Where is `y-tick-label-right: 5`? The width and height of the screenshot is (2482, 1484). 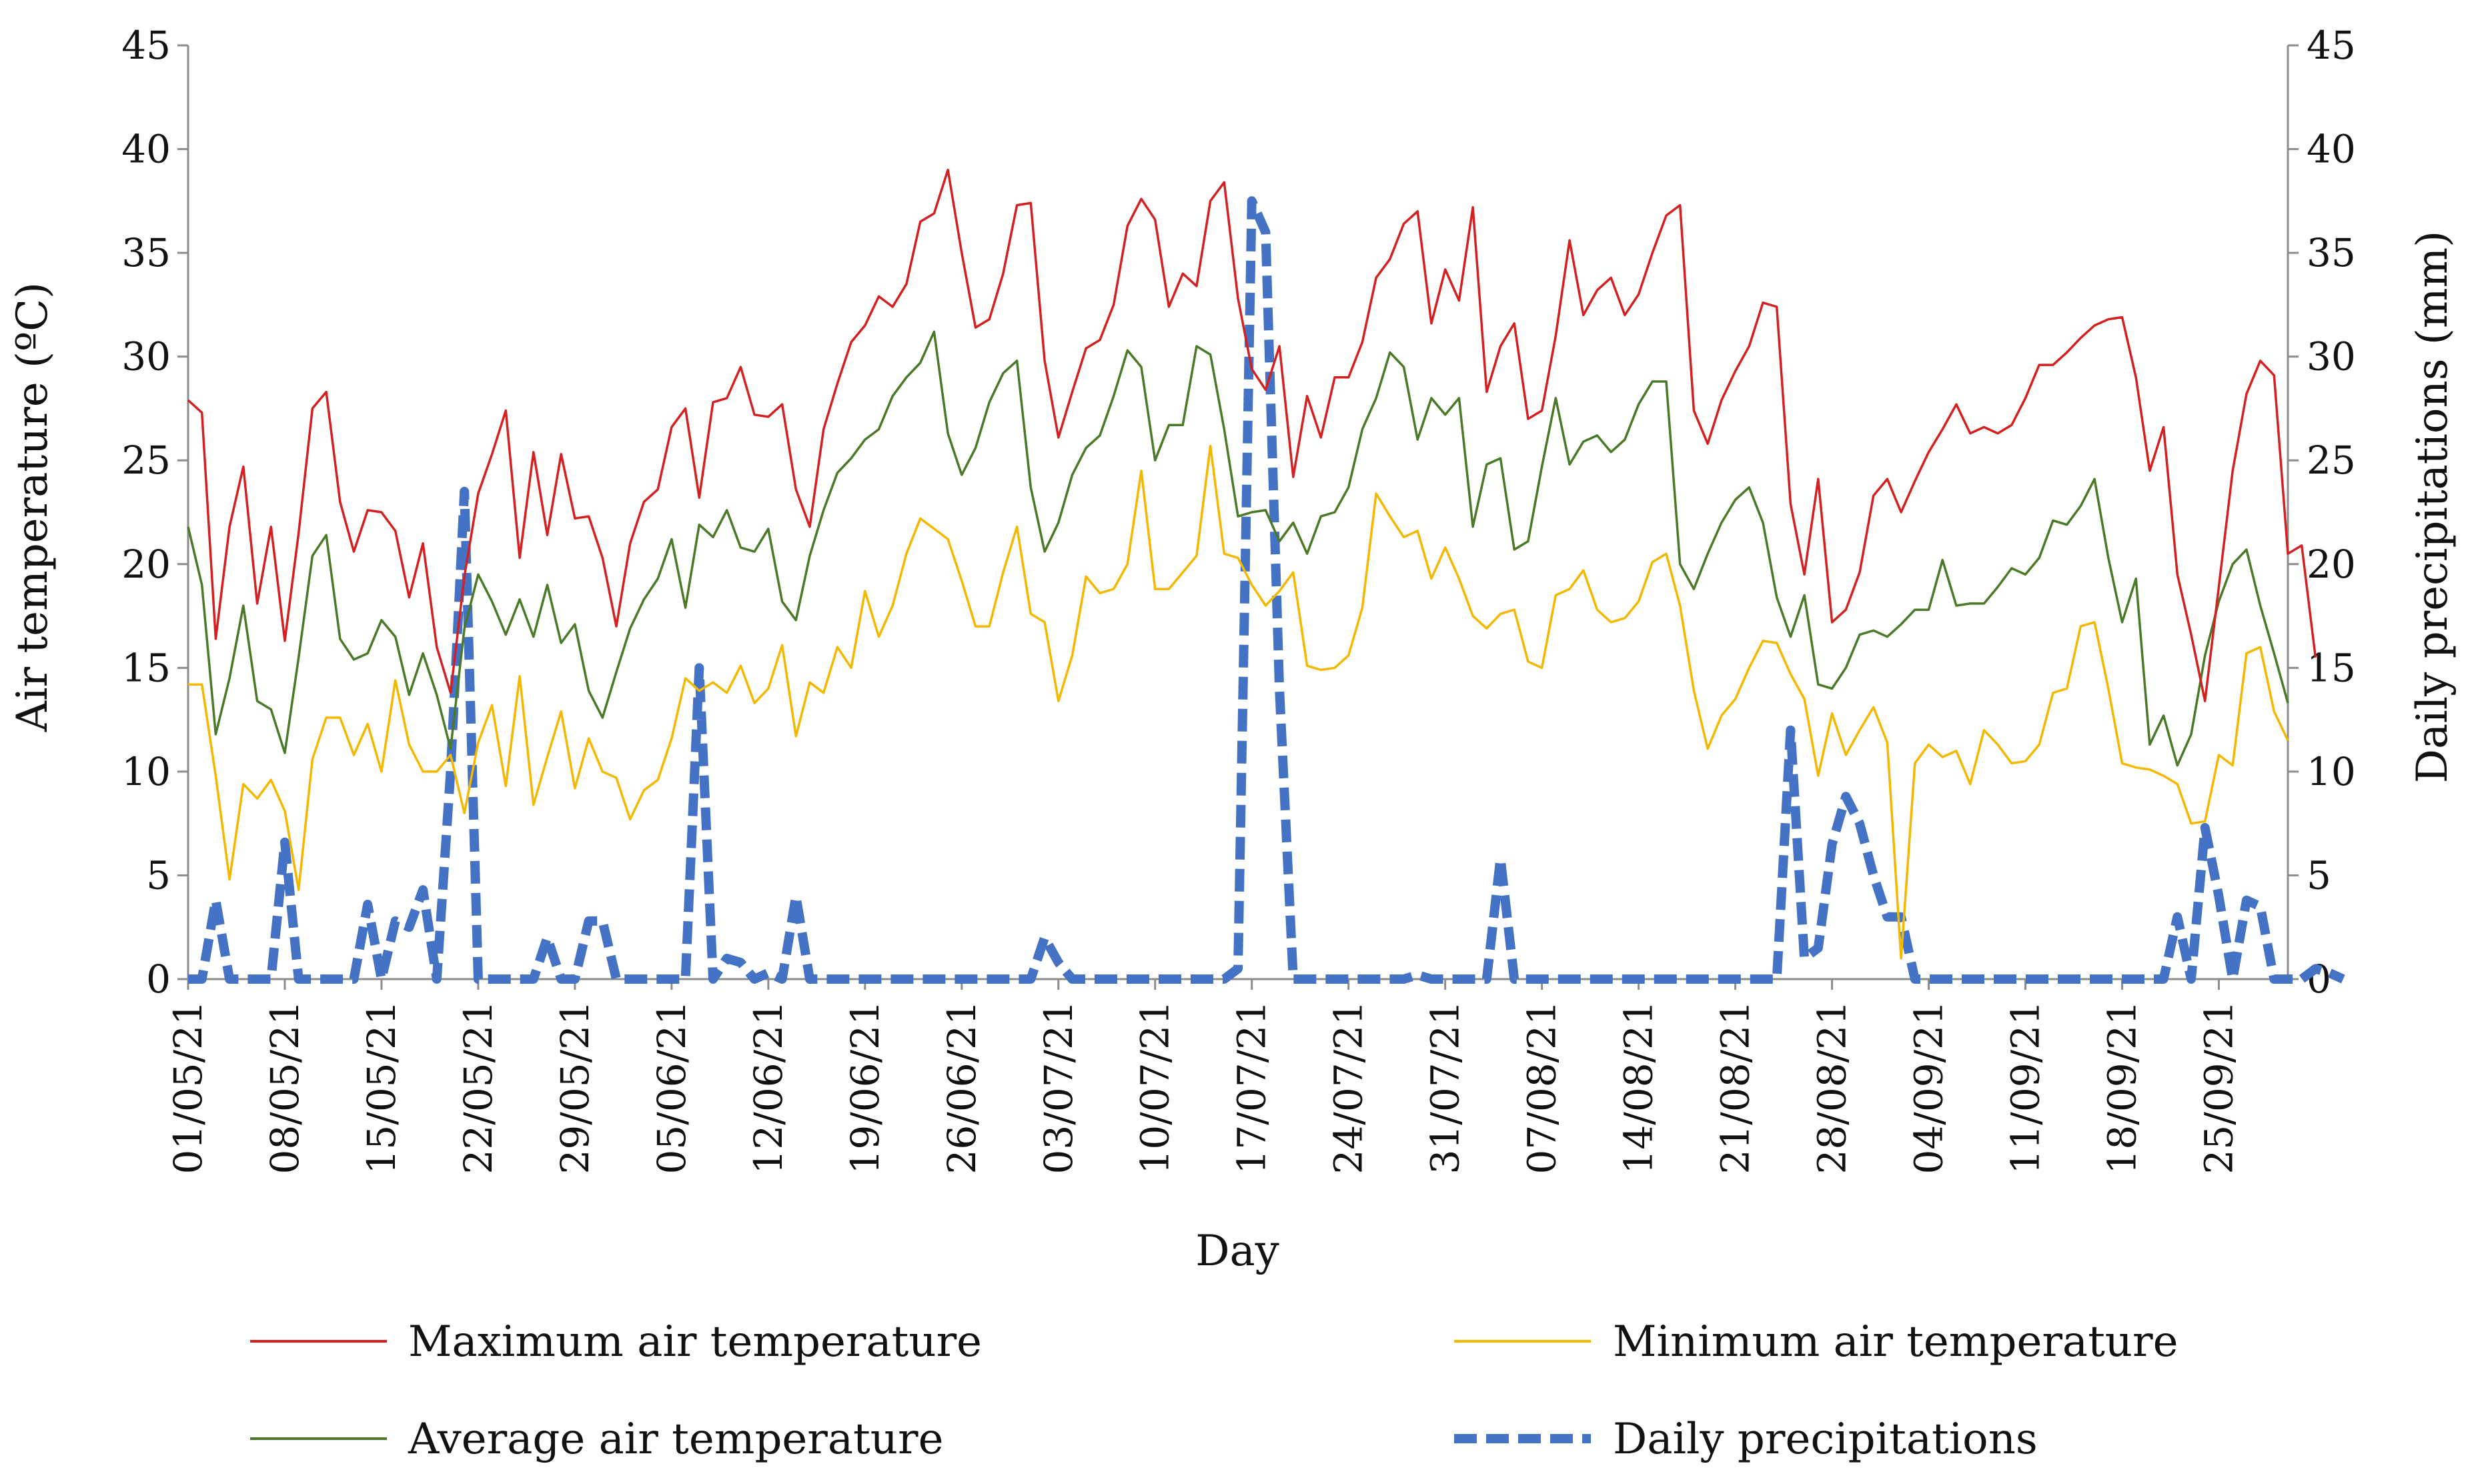
y-tick-label-right: 5 is located at coordinates (2319, 875).